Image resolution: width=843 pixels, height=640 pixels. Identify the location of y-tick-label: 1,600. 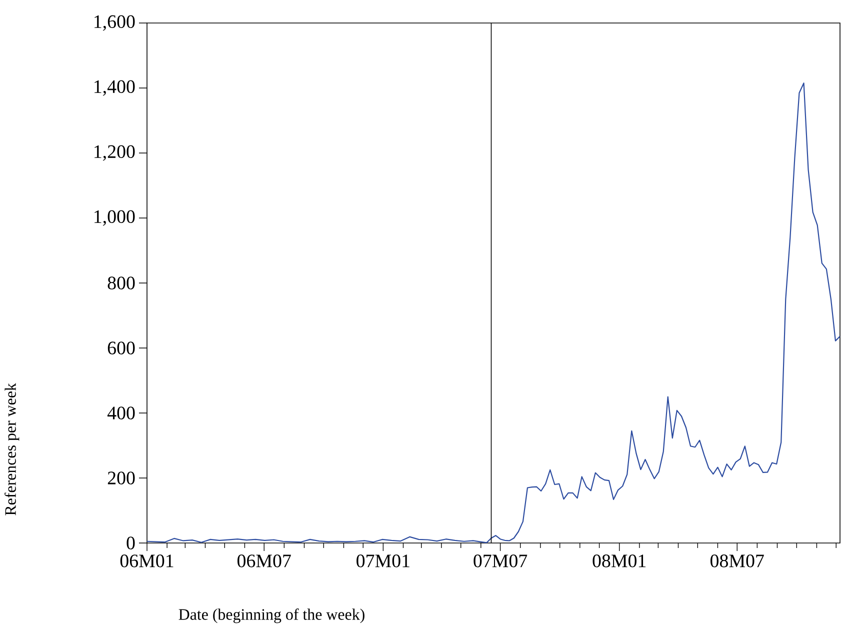
(114, 23).